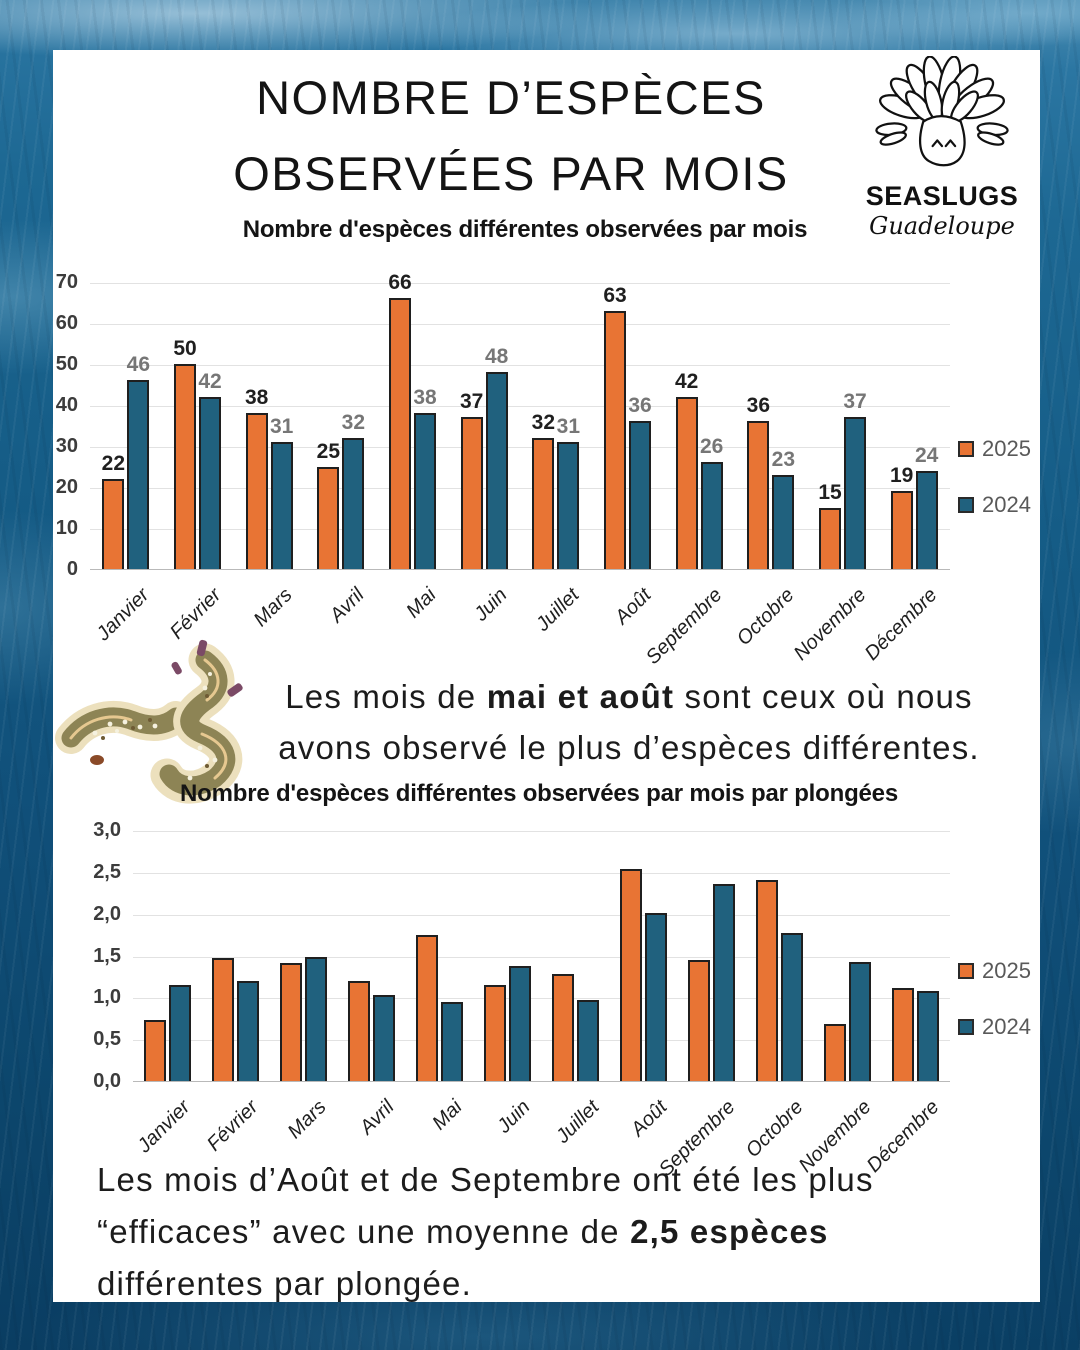 The image size is (1080, 1350). What do you see at coordinates (942, 111) in the screenshot?
I see `leaf-sheep-seaslug-icon` at bounding box center [942, 111].